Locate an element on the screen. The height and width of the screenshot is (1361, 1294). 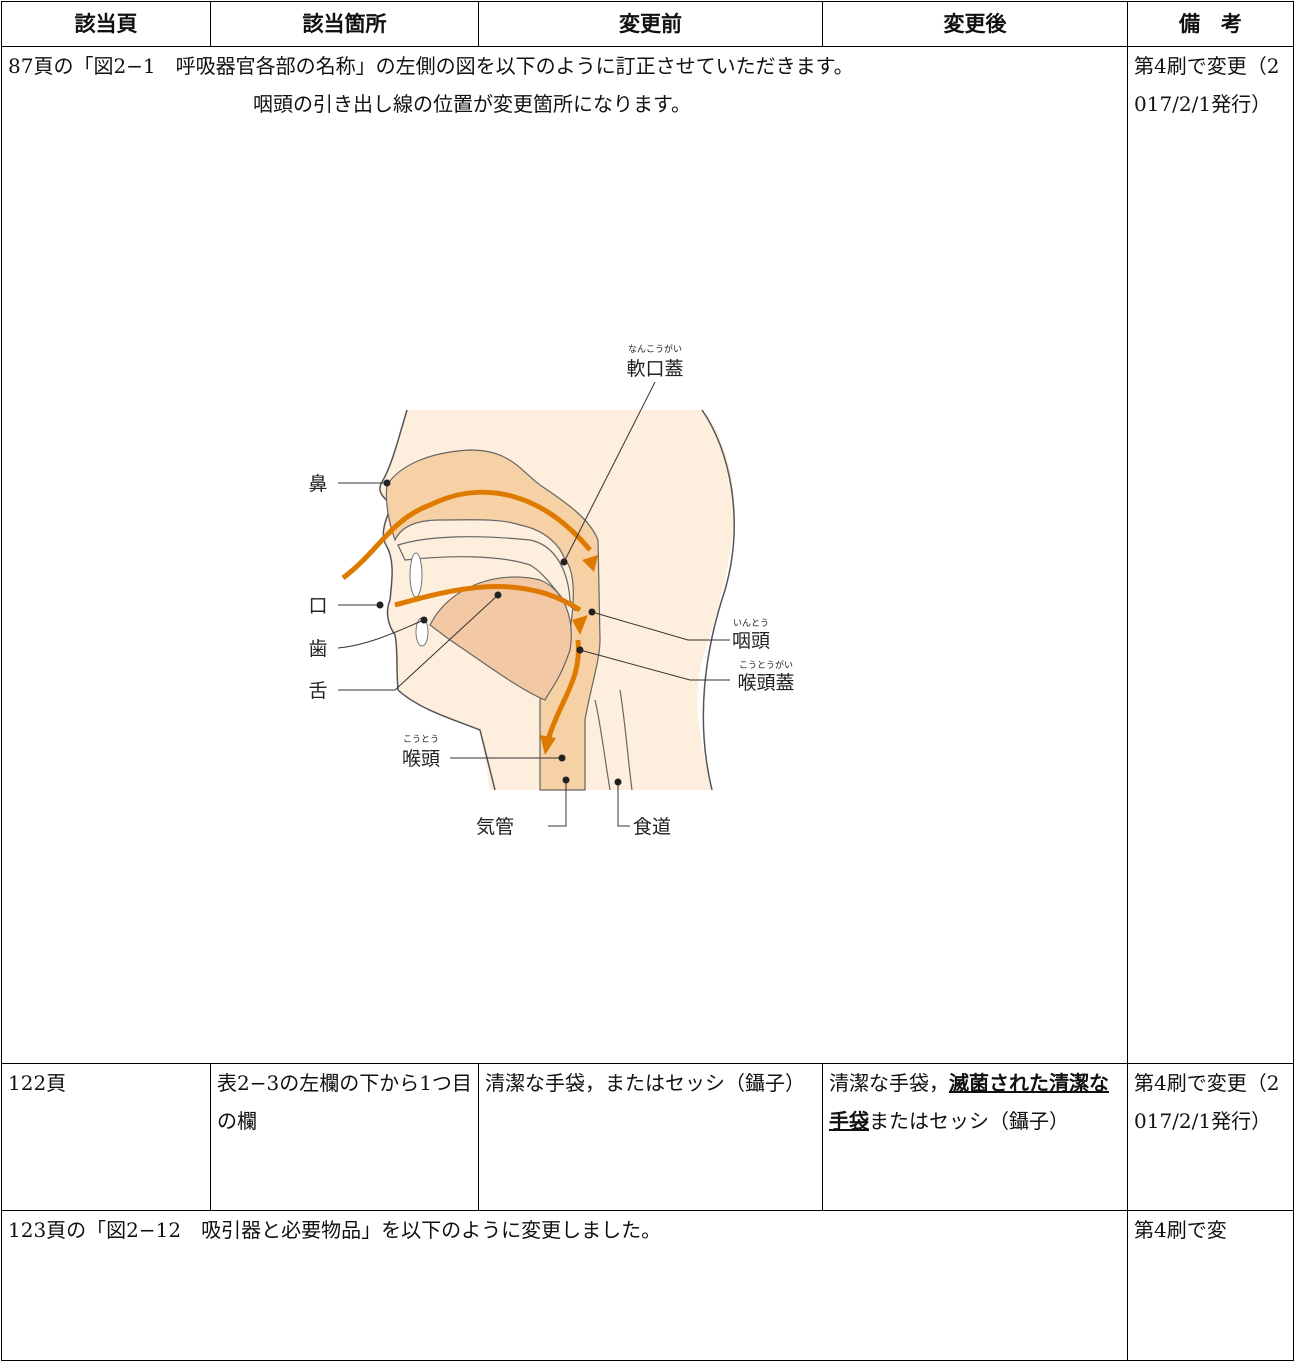
figure-label: 食道 is located at coordinates (652, 827).